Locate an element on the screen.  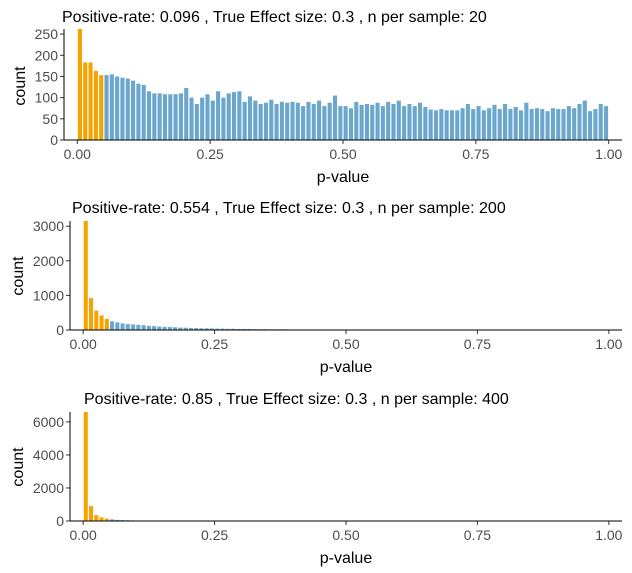
y-tick-label: 100 is located at coordinates (47, 98).